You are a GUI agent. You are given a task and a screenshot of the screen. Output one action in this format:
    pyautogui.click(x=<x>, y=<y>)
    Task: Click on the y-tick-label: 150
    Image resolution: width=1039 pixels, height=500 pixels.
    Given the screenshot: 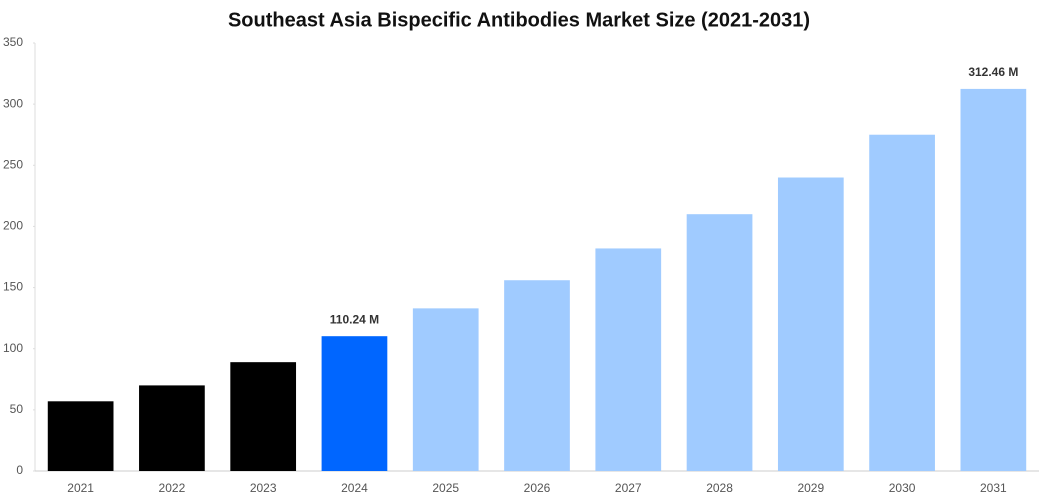 What is the action you would take?
    pyautogui.click(x=13, y=287)
    